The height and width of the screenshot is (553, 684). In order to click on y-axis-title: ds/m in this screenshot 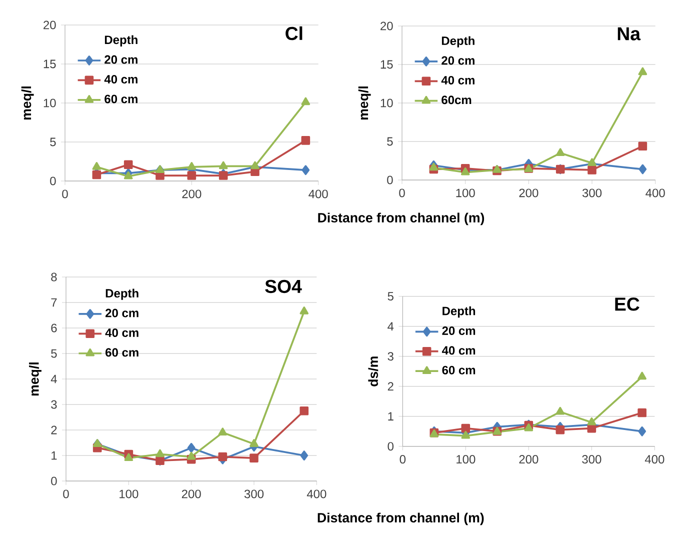, I will do `click(373, 371)`.